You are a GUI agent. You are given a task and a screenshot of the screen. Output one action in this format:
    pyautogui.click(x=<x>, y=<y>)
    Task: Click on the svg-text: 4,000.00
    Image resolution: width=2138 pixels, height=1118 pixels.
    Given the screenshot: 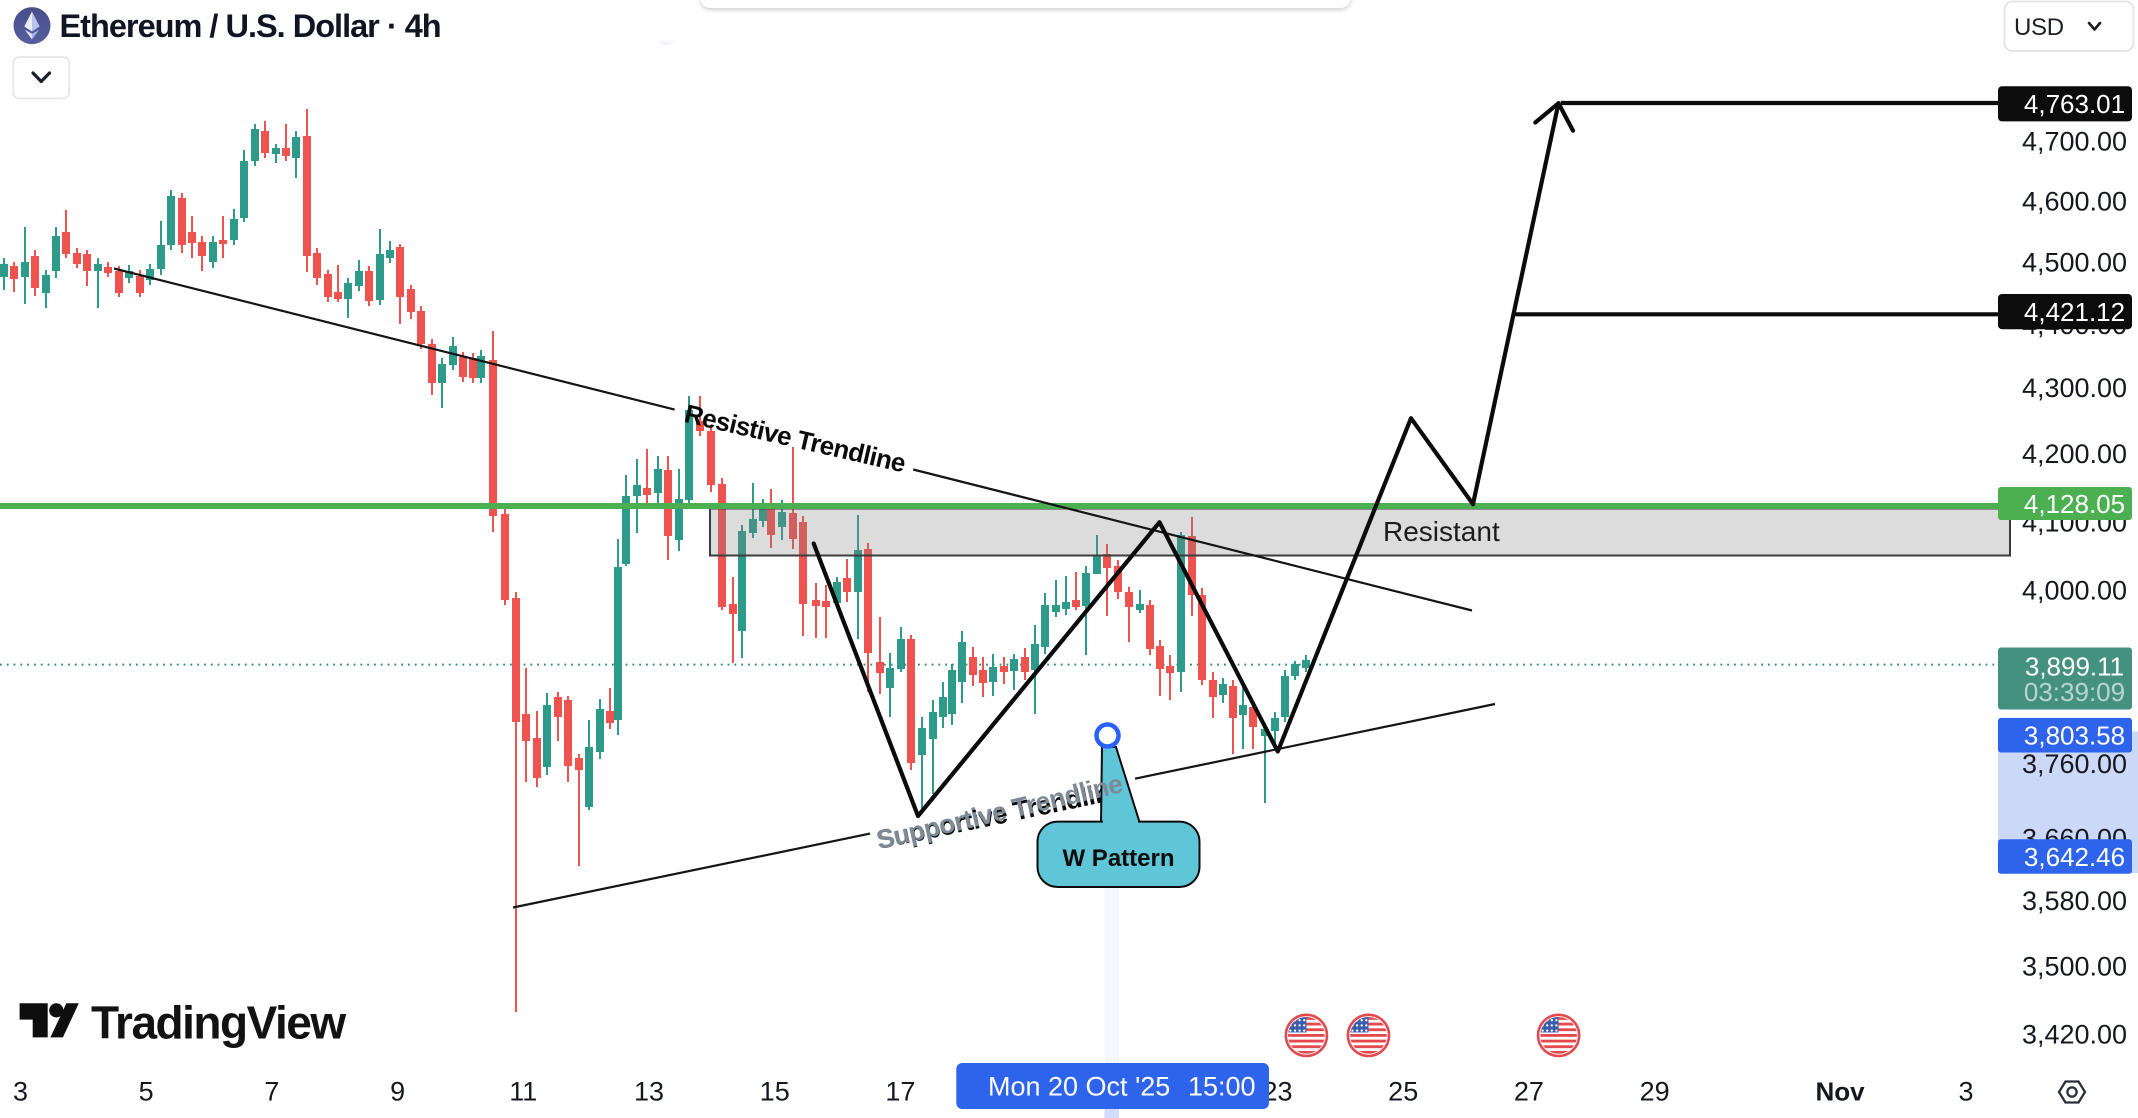 What is the action you would take?
    pyautogui.click(x=2074, y=591)
    